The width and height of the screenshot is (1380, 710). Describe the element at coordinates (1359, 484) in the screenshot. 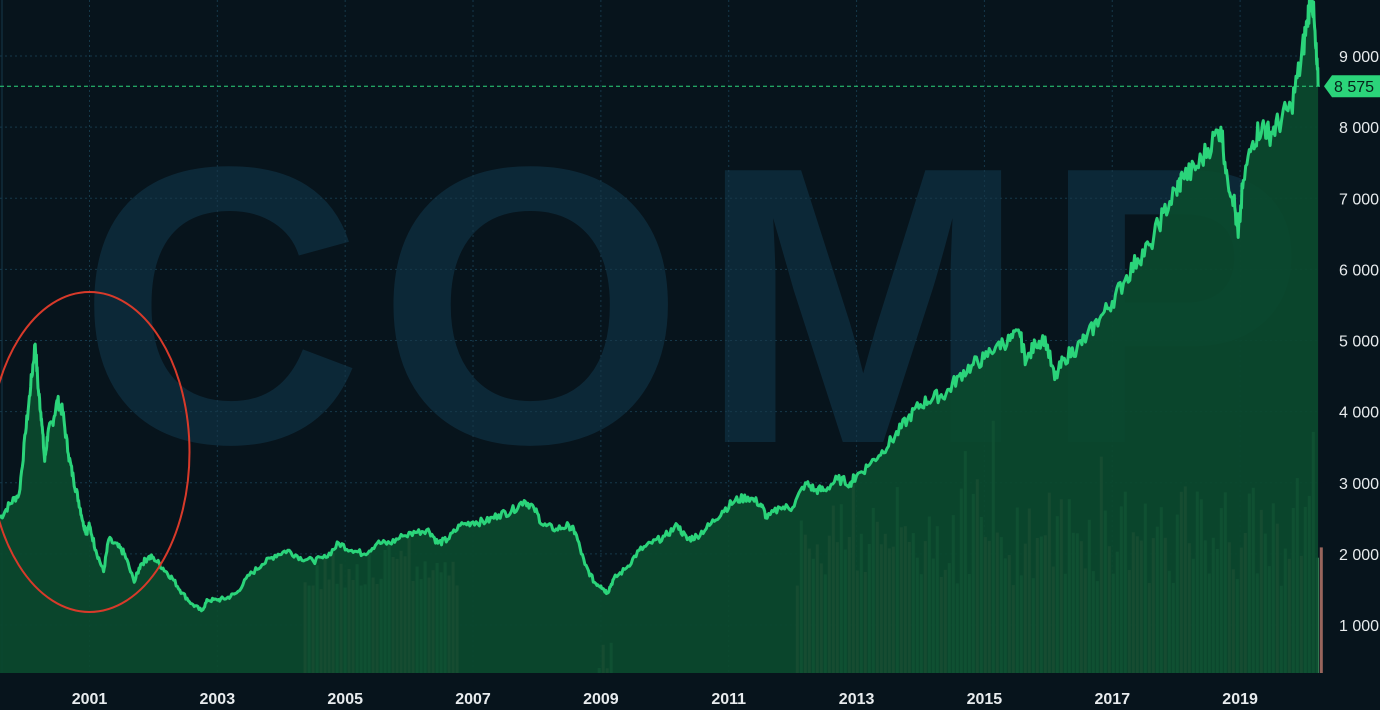

I see `y-tick-label: 3 000` at that location.